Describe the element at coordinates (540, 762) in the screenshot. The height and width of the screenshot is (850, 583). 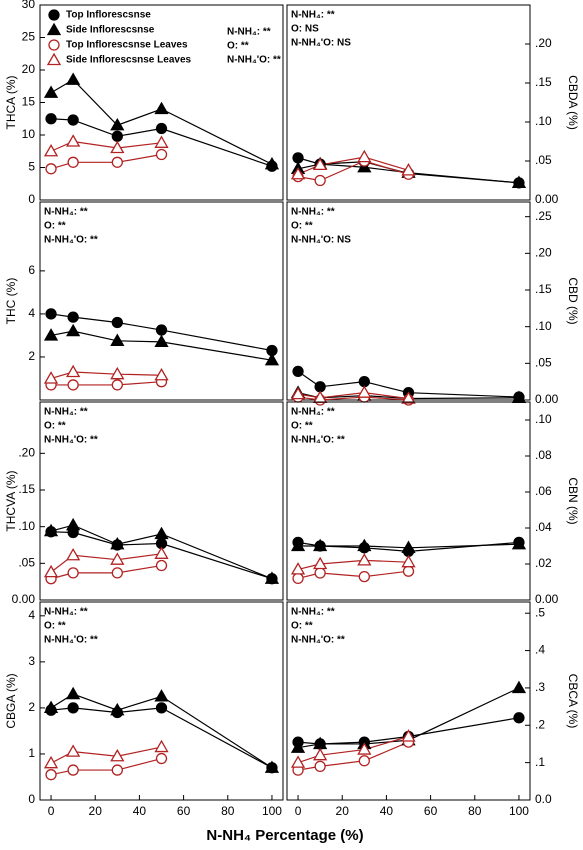
I see `y-tick-label: .1` at that location.